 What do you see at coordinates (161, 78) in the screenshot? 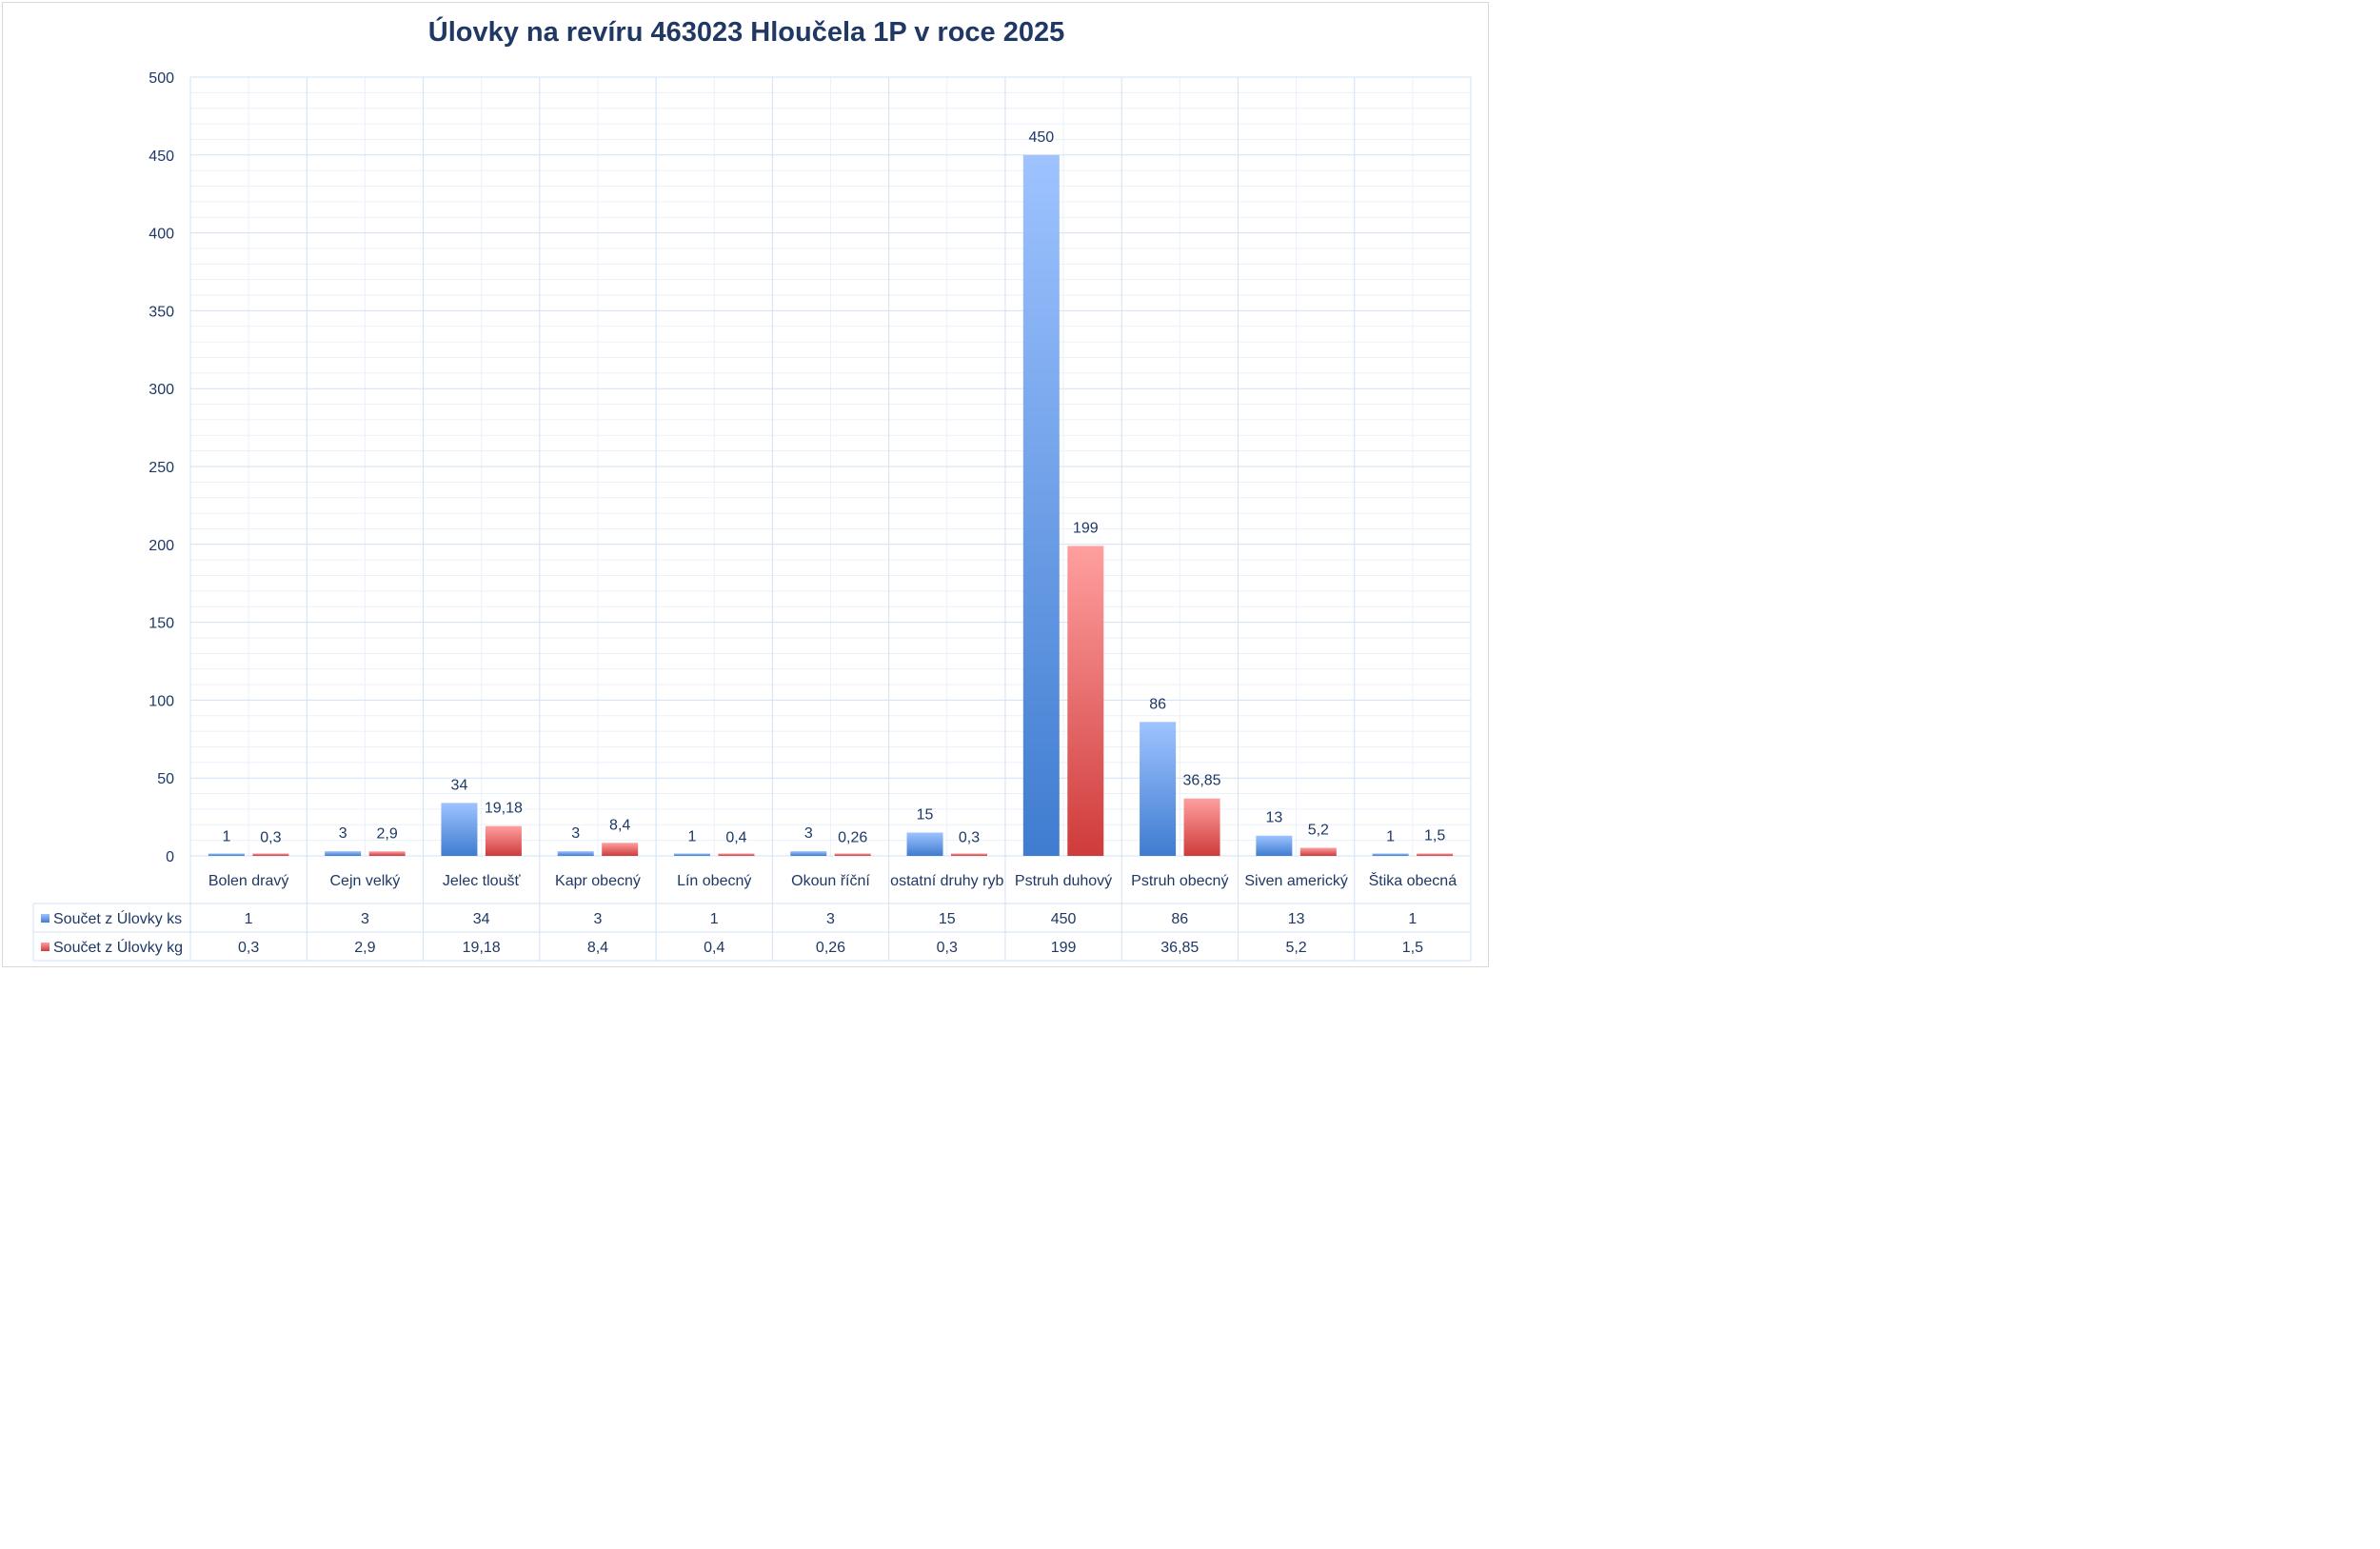
I see `y-tick-label: 500` at bounding box center [161, 78].